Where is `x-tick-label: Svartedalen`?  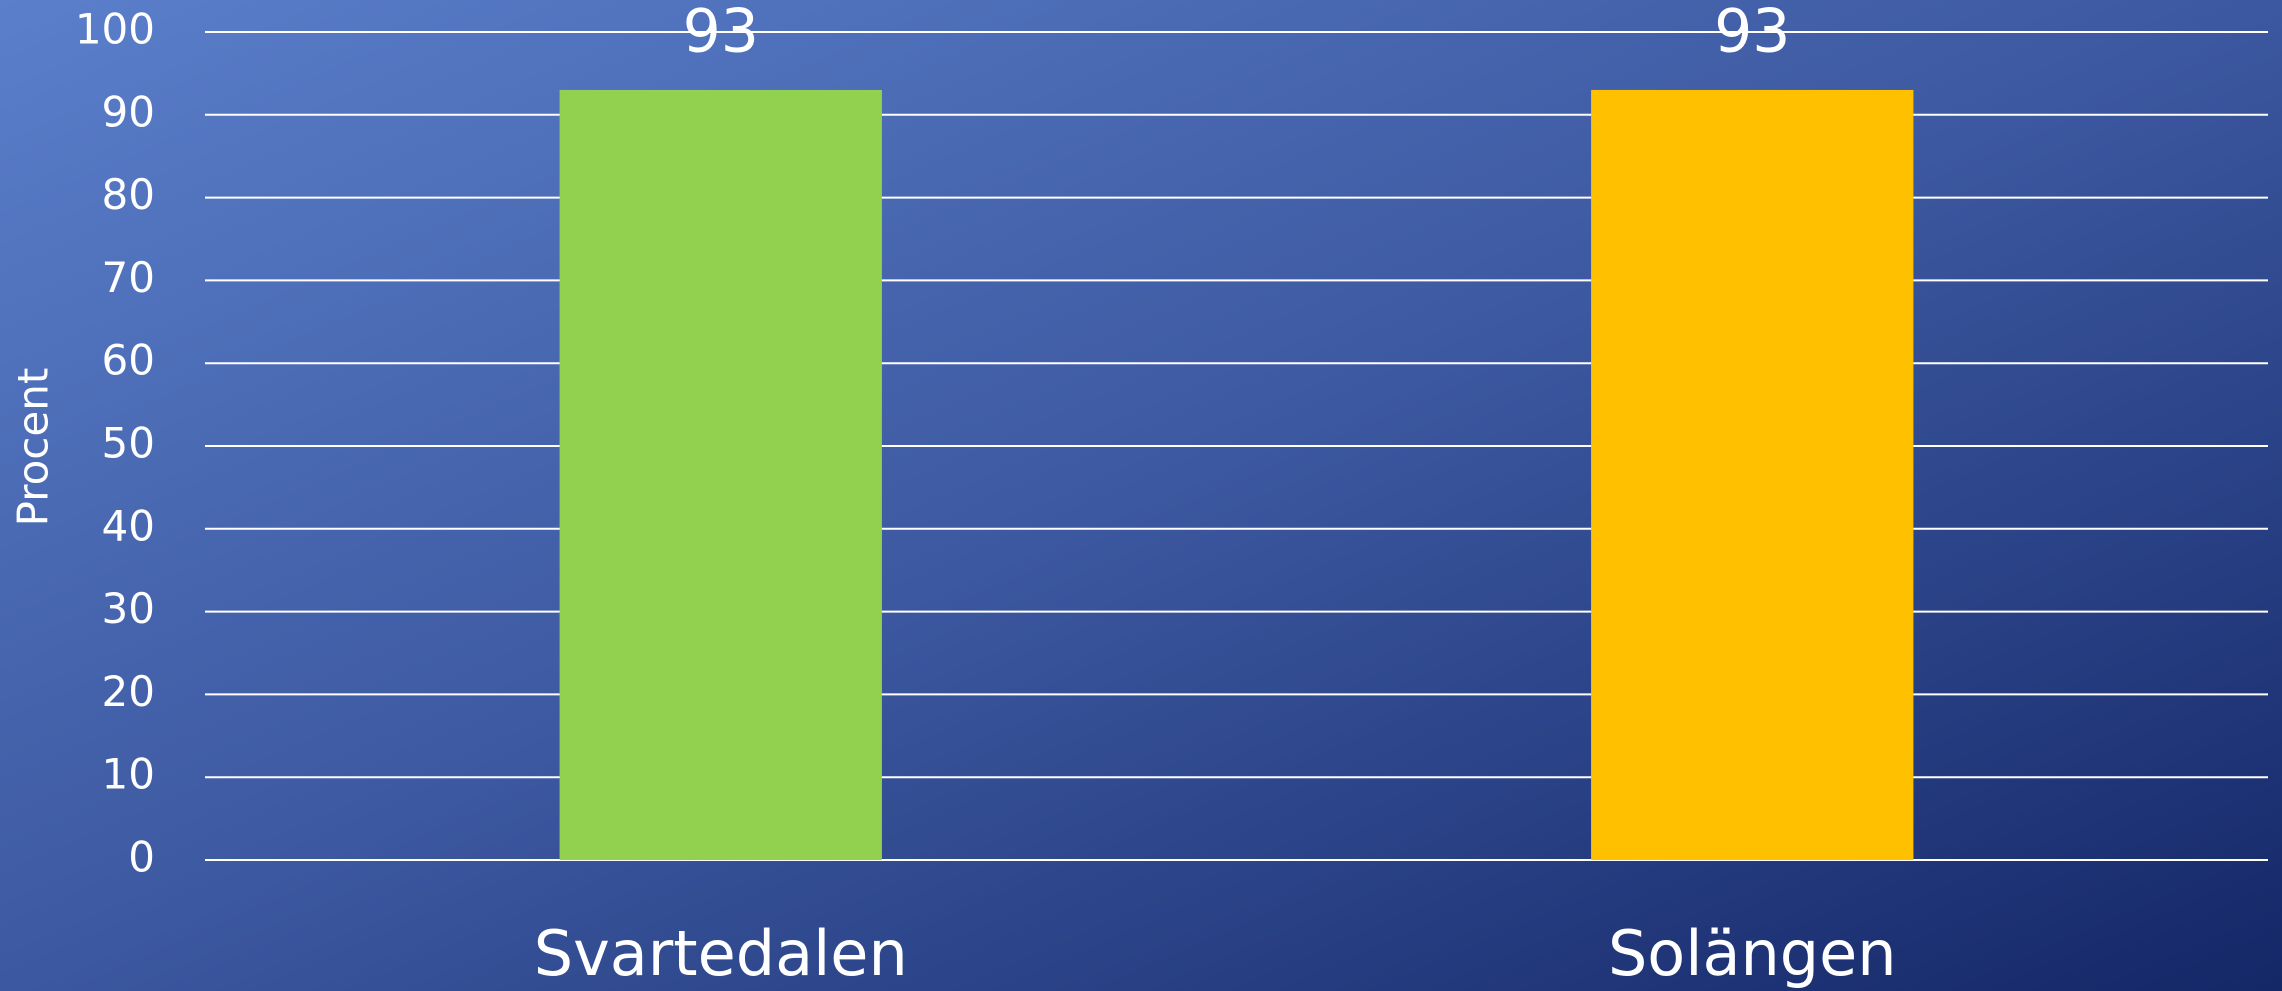
x-tick-label: Svartedalen is located at coordinates (721, 953).